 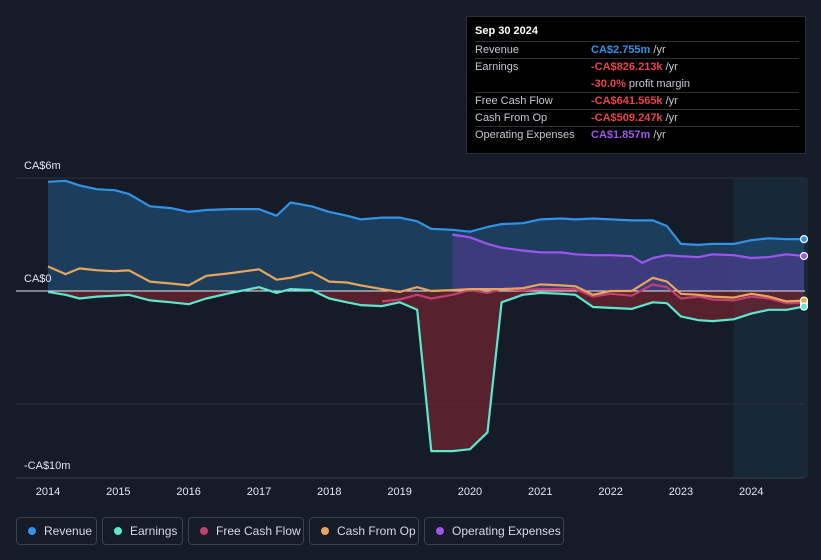 What do you see at coordinates (628, 248) in the screenshot?
I see `operating-expenses-line` at bounding box center [628, 248].